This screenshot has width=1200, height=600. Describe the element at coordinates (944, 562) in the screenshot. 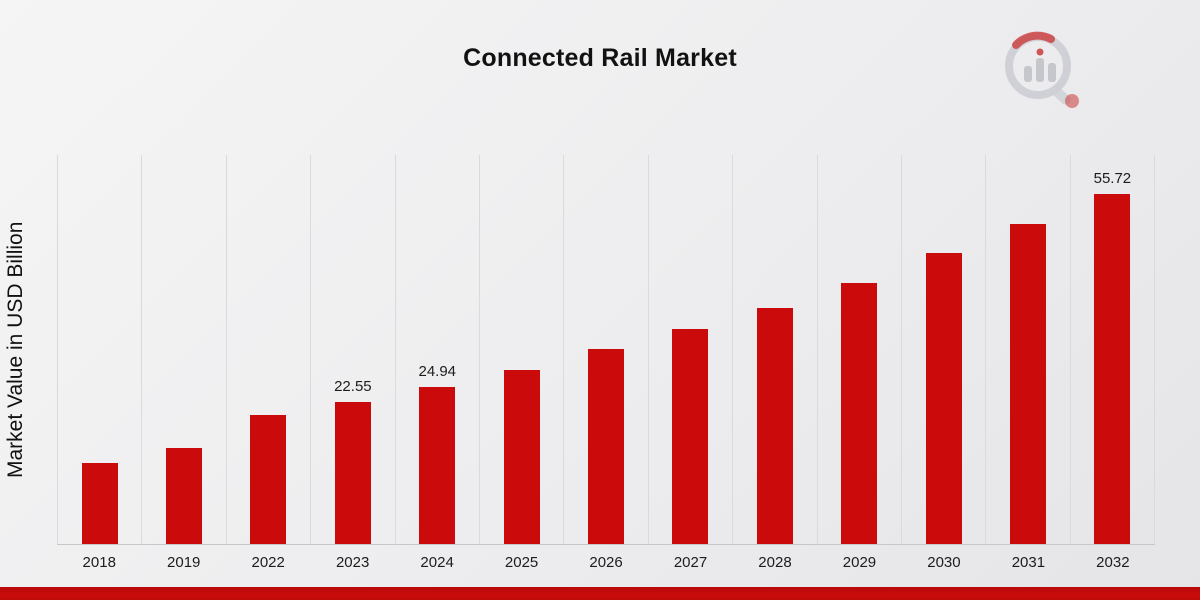

I see `x-tick-label: 2030` at that location.